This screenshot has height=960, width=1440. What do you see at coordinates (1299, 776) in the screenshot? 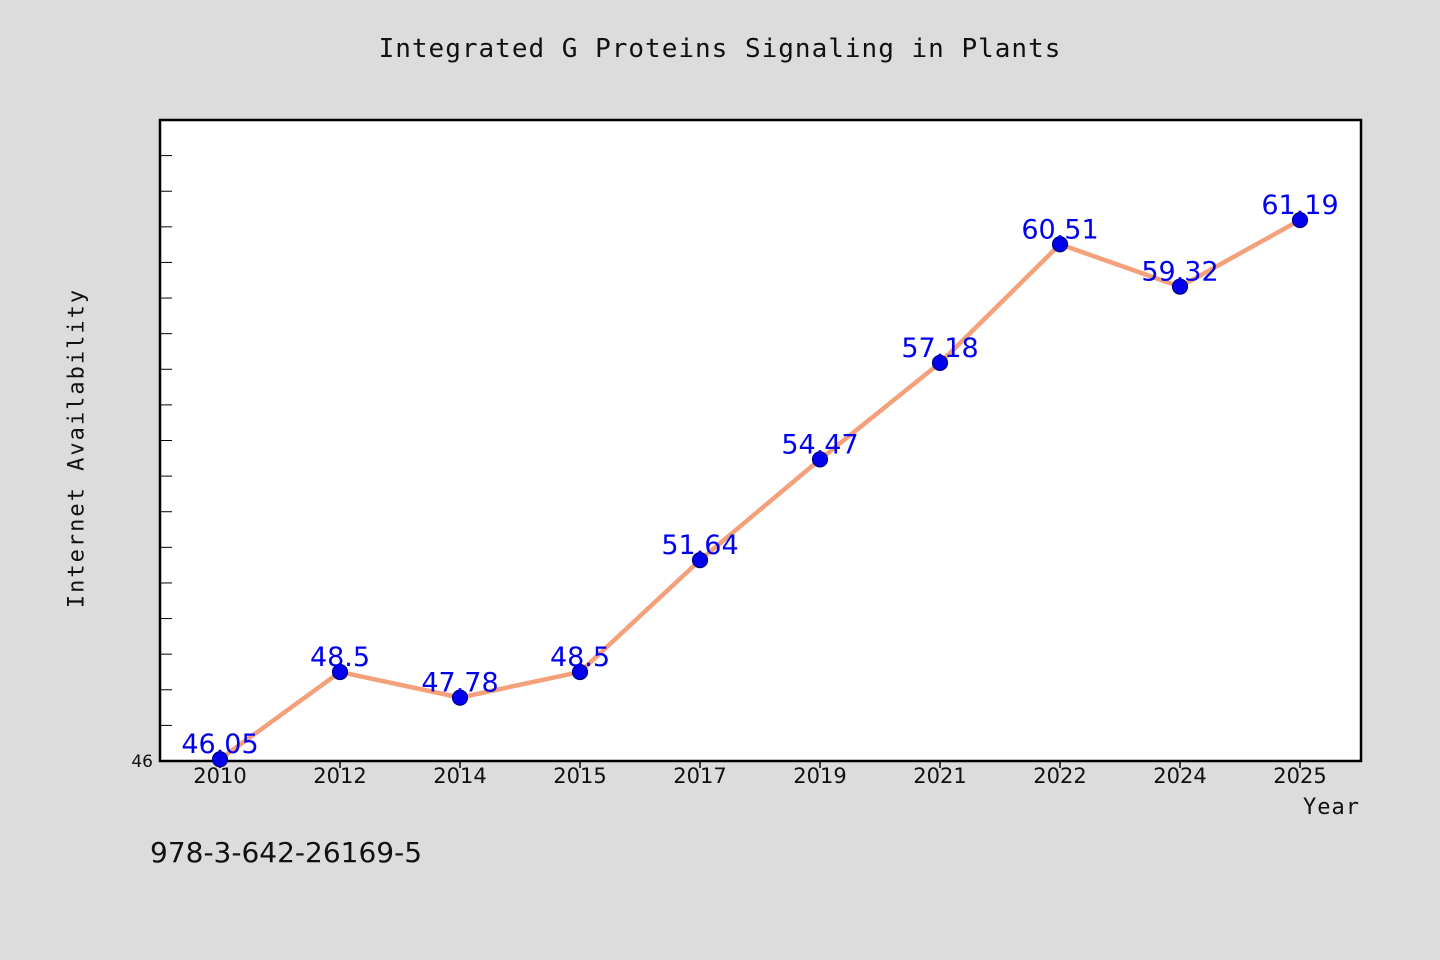
I see `x-tick-label: 2025` at bounding box center [1299, 776].